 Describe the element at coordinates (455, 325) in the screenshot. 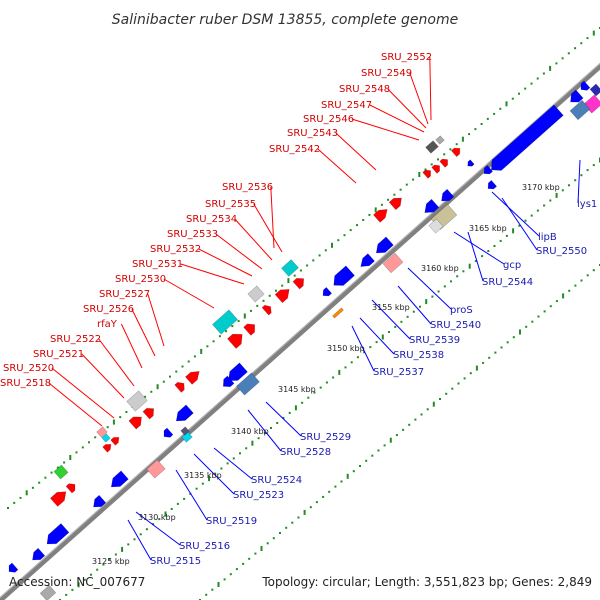

I see `reverse-gene-label: SRU_2540` at that location.